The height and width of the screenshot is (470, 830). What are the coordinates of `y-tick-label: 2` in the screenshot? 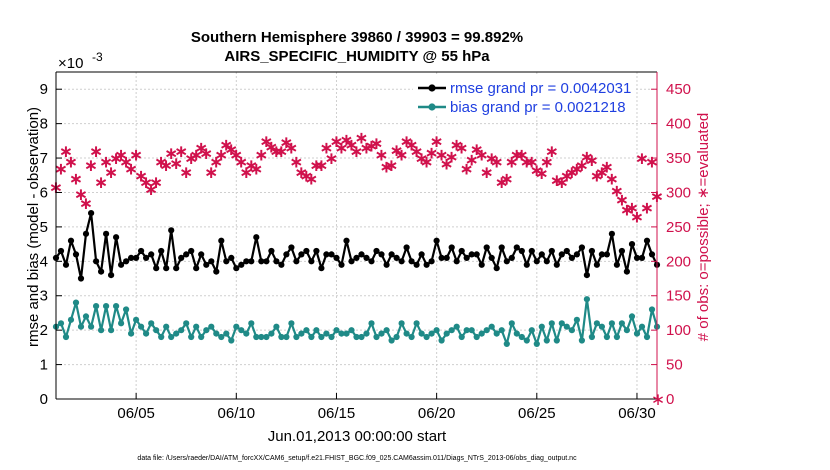 It's located at (44, 330).